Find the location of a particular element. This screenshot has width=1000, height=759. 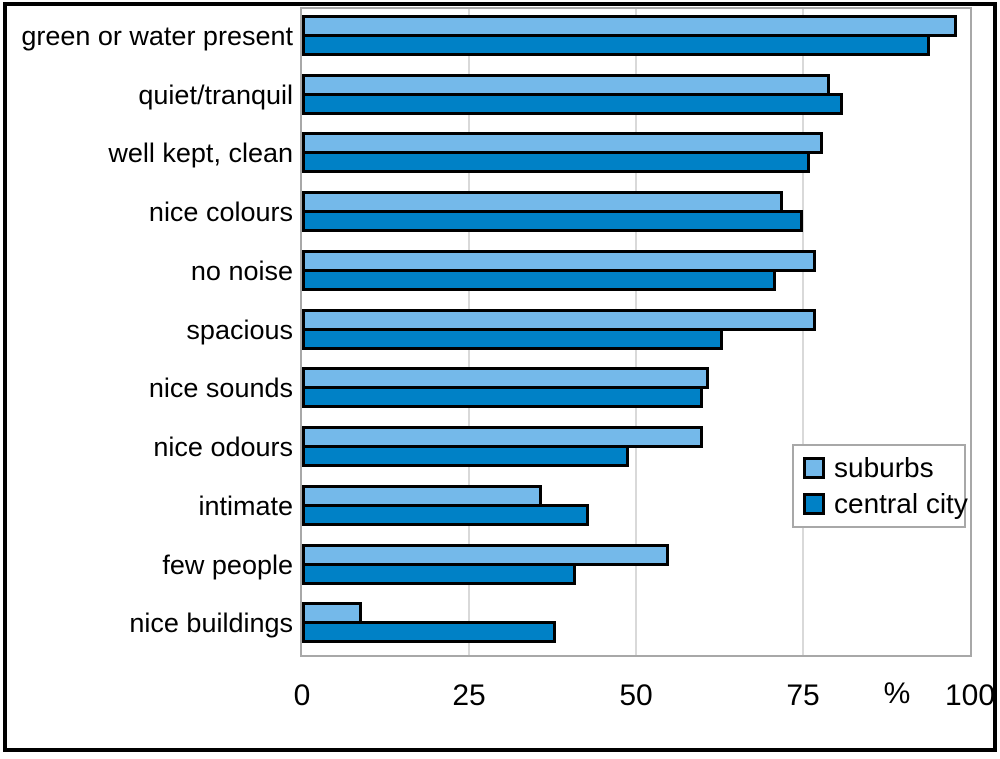

category-label-few-people: few people is located at coordinates (227, 564).